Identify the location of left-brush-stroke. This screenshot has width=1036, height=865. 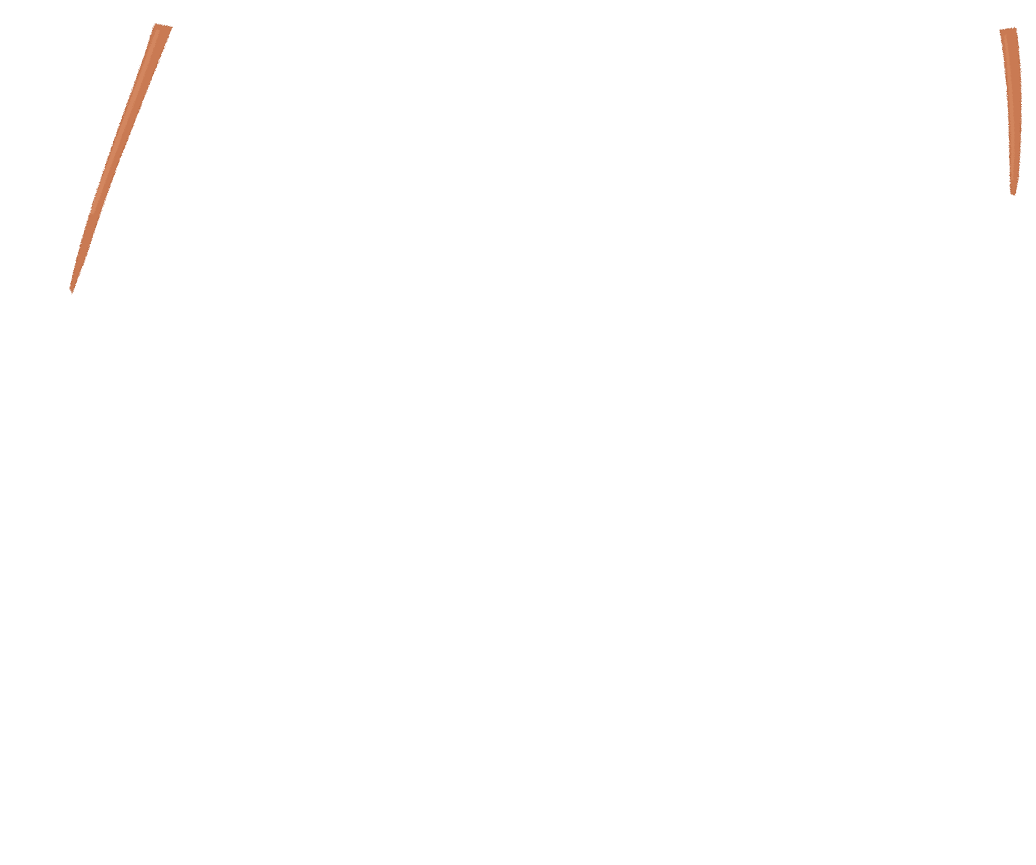
(121, 159).